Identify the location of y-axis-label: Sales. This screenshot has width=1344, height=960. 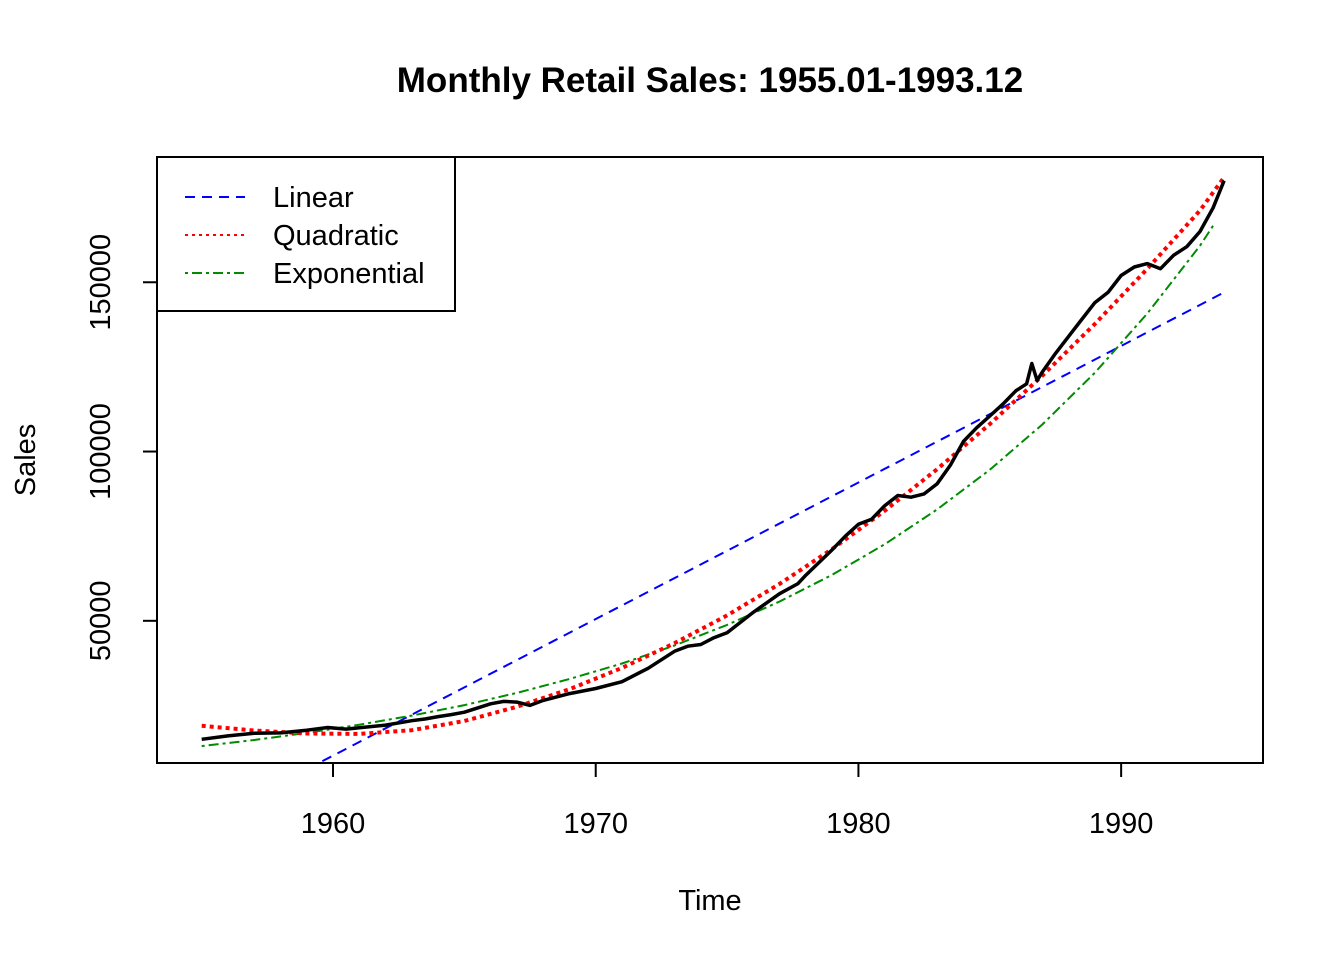
(26, 460).